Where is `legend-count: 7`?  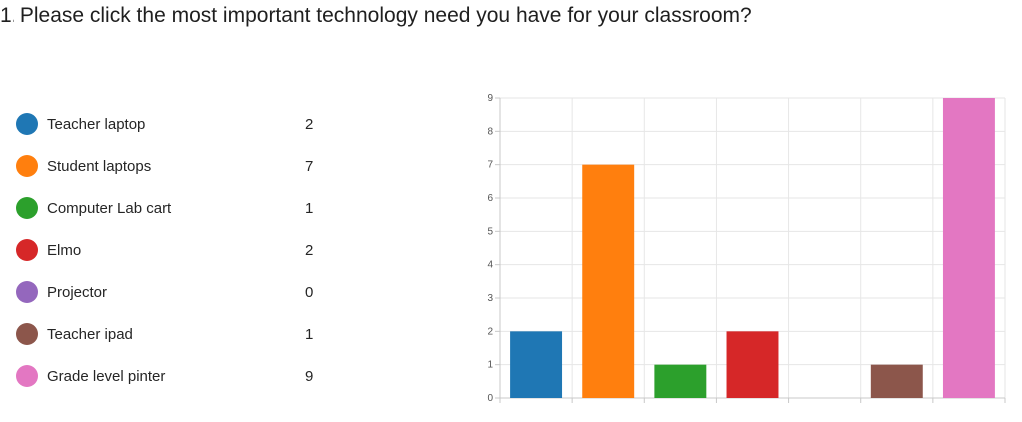 legend-count: 7 is located at coordinates (309, 166).